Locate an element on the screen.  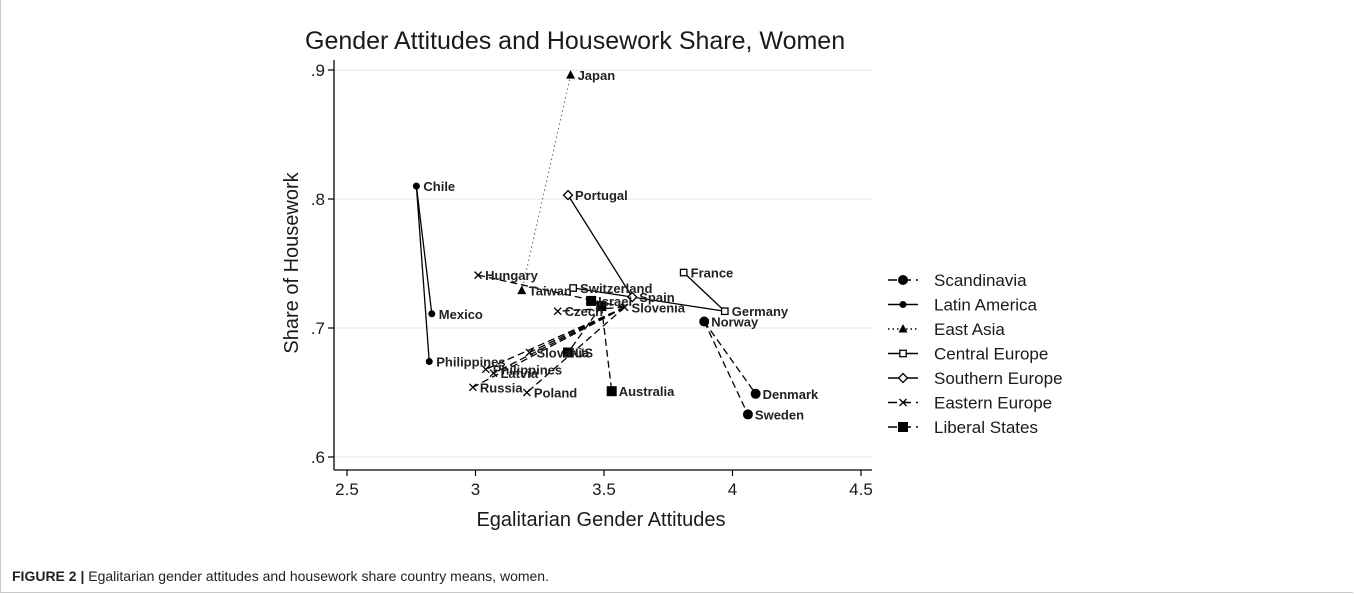
series-lines is located at coordinates (586, 245).